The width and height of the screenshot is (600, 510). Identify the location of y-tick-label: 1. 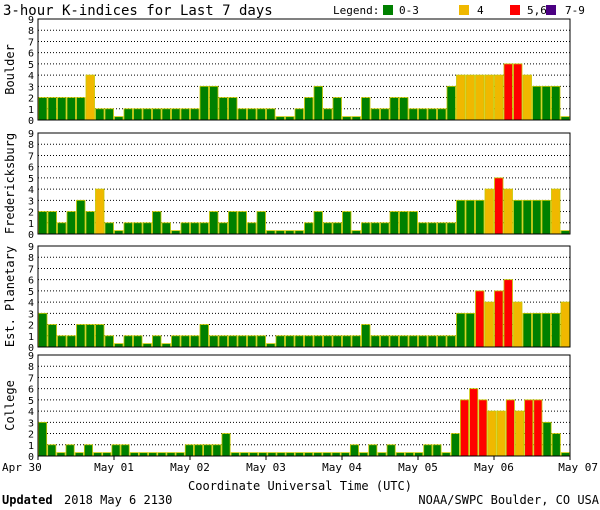
(31, 337).